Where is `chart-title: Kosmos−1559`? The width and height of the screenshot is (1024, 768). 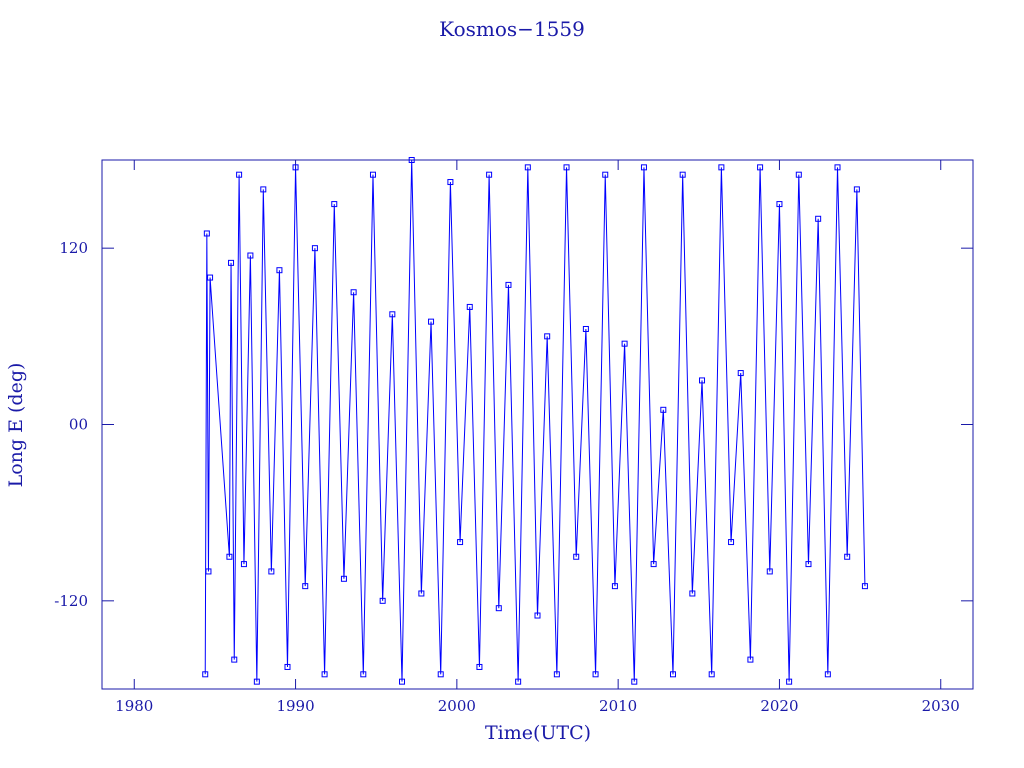
chart-title: Kosmos−1559 is located at coordinates (512, 29).